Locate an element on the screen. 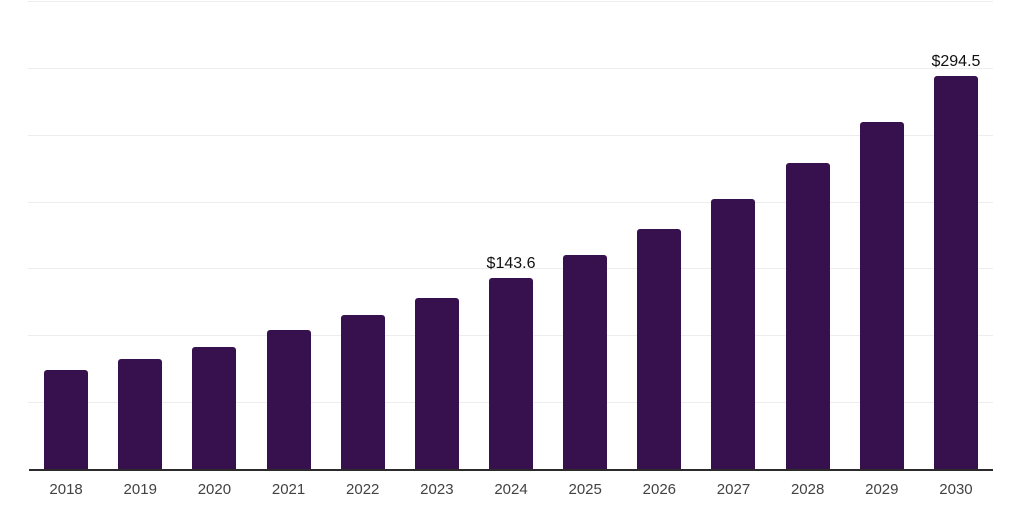 The image size is (1024, 512). bar-value-label: $294.5 is located at coordinates (956, 62).